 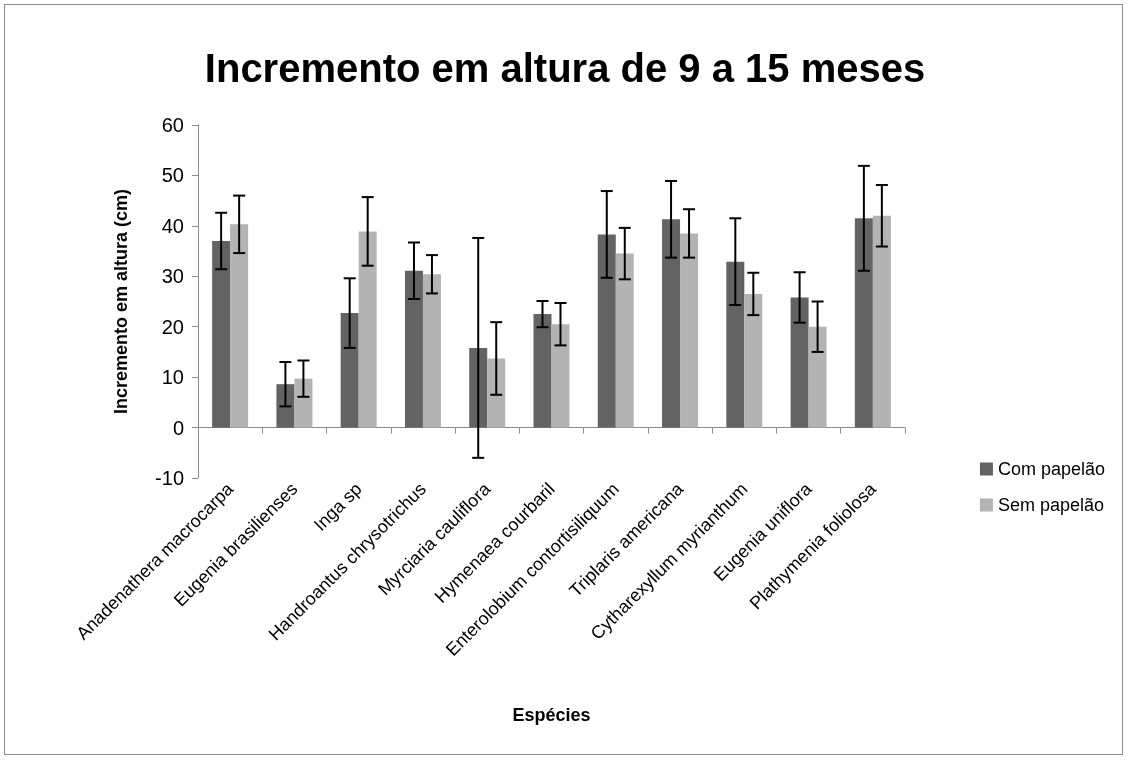 I want to click on y-tick-label: 50, so click(x=172, y=175).